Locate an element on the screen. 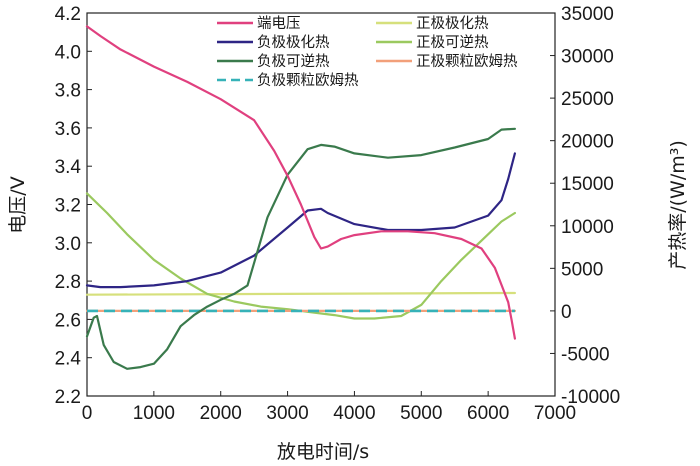 Image resolution: width=700 pixels, height=466 pixels. legend-label: 负极颗粒欧姆热 is located at coordinates (308, 80).